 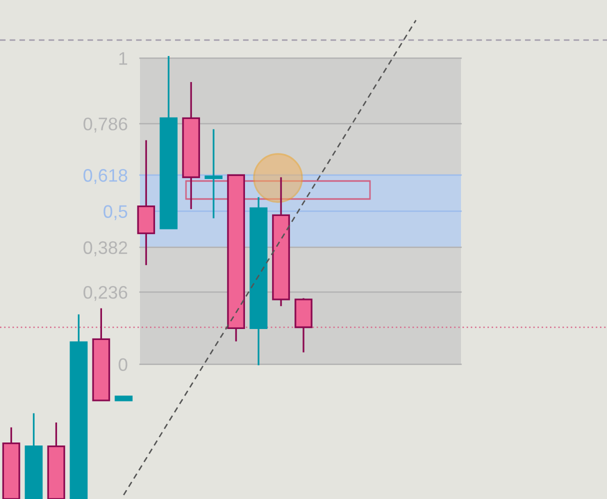 What do you see at coordinates (213, 174) in the screenshot?
I see `candlestick` at bounding box center [213, 174].